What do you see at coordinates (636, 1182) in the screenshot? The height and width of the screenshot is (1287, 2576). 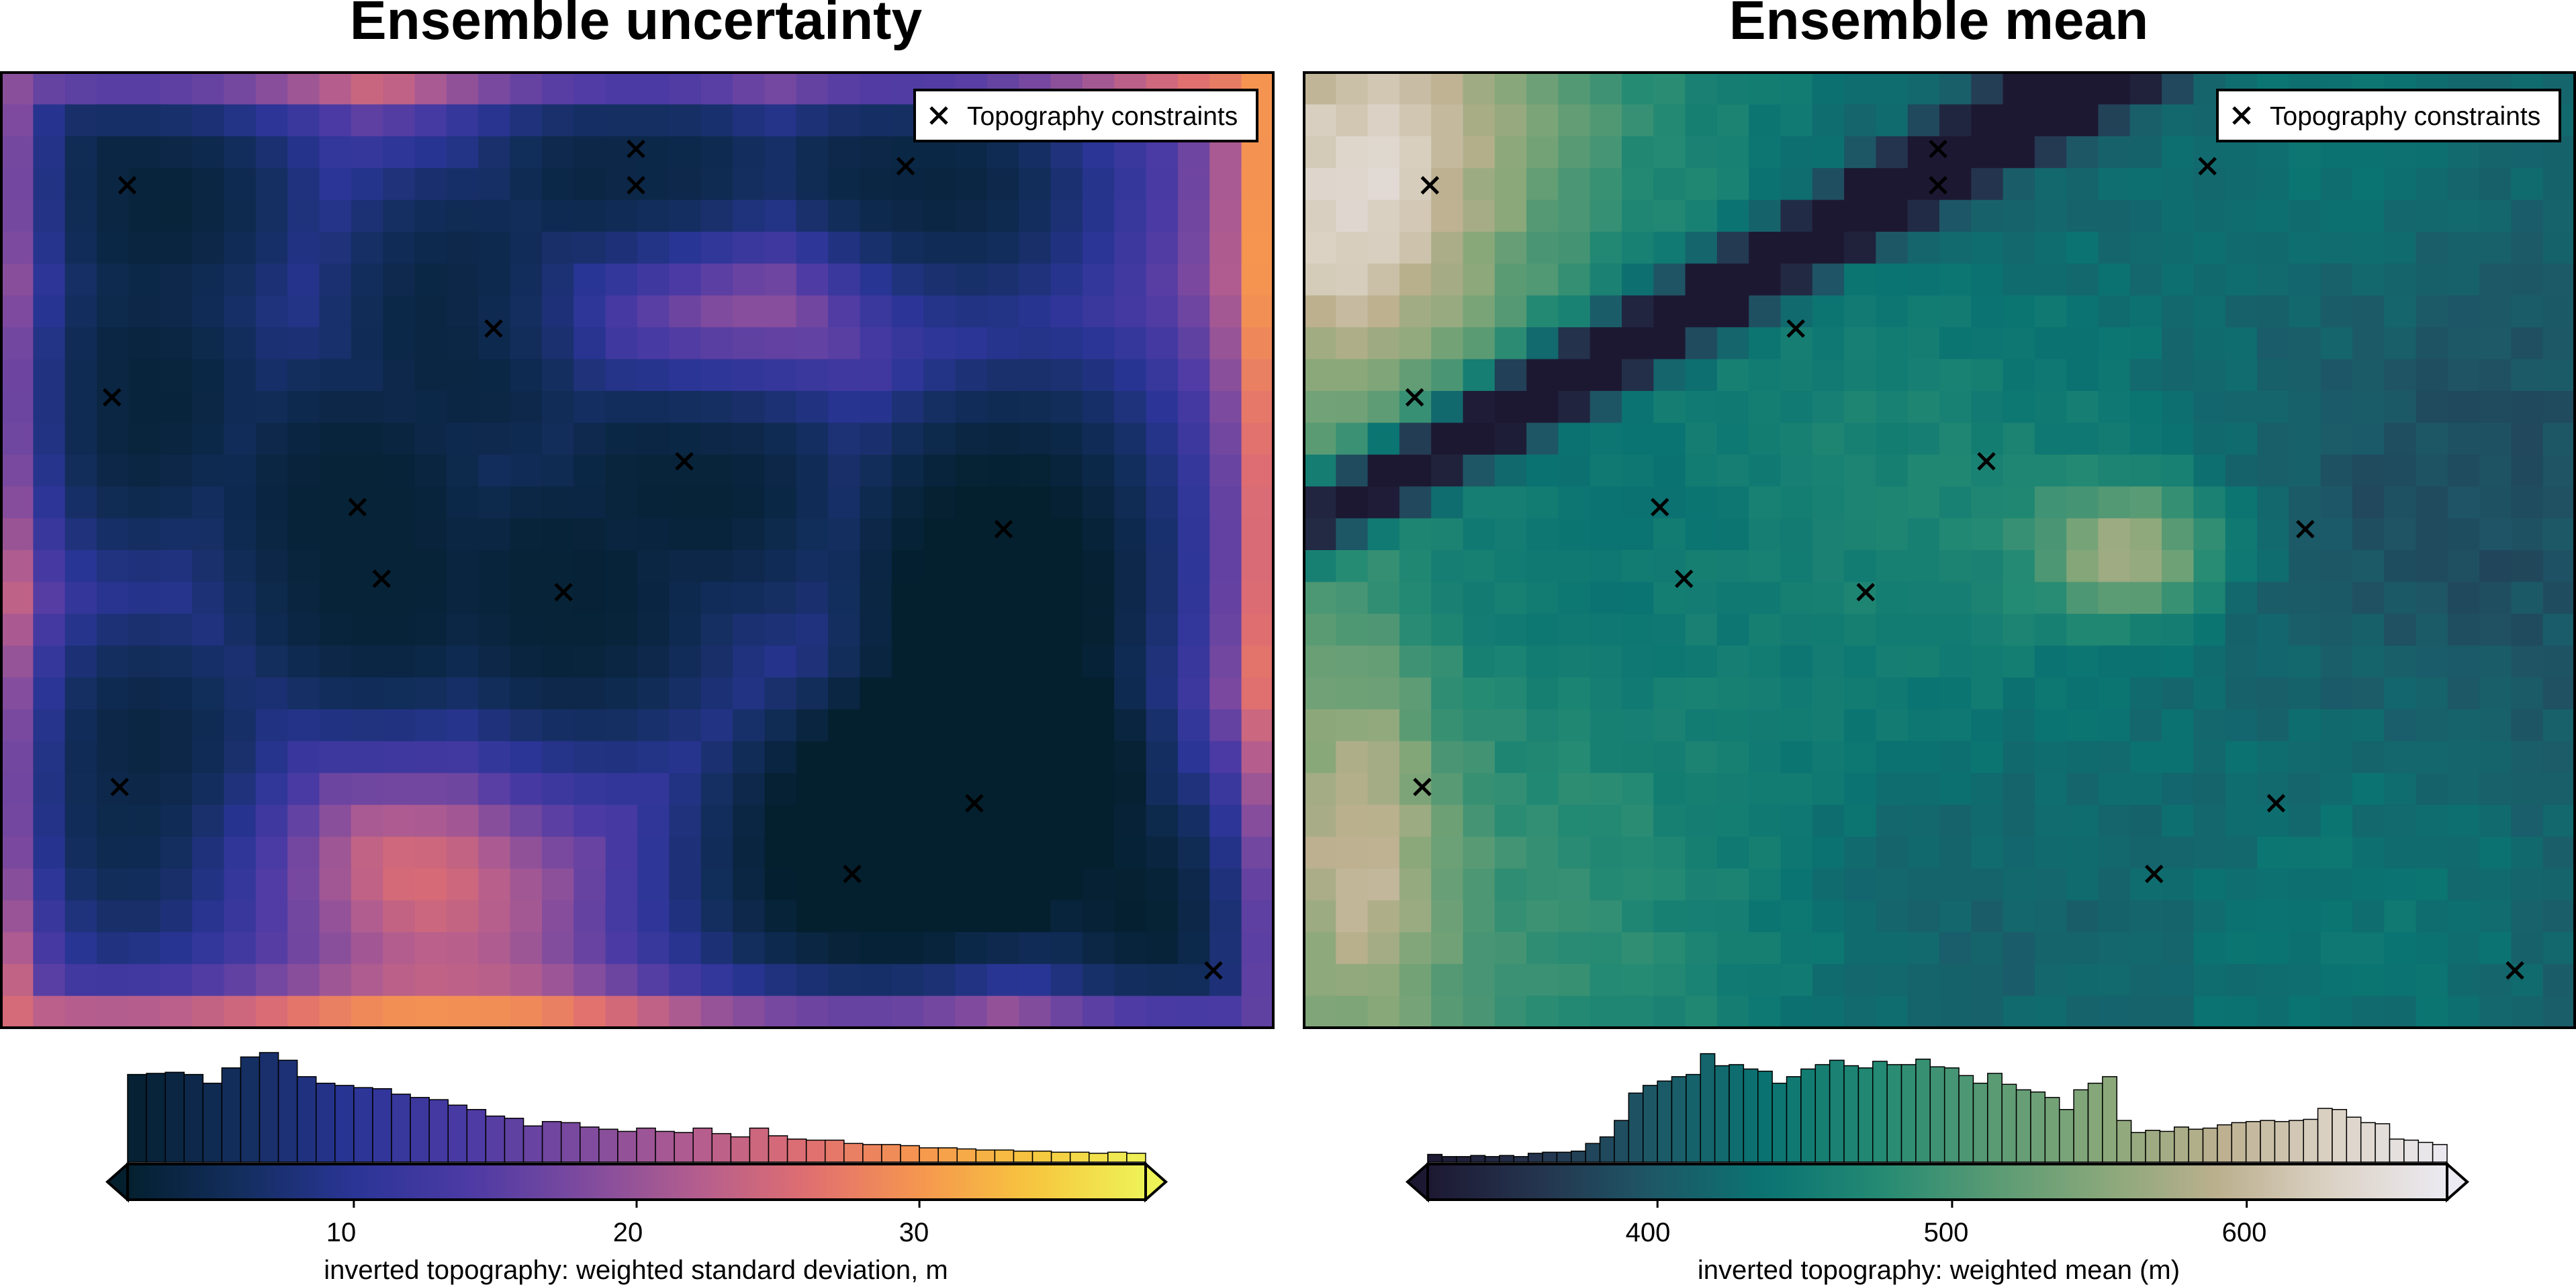 I see `colorbar-gradient` at bounding box center [636, 1182].